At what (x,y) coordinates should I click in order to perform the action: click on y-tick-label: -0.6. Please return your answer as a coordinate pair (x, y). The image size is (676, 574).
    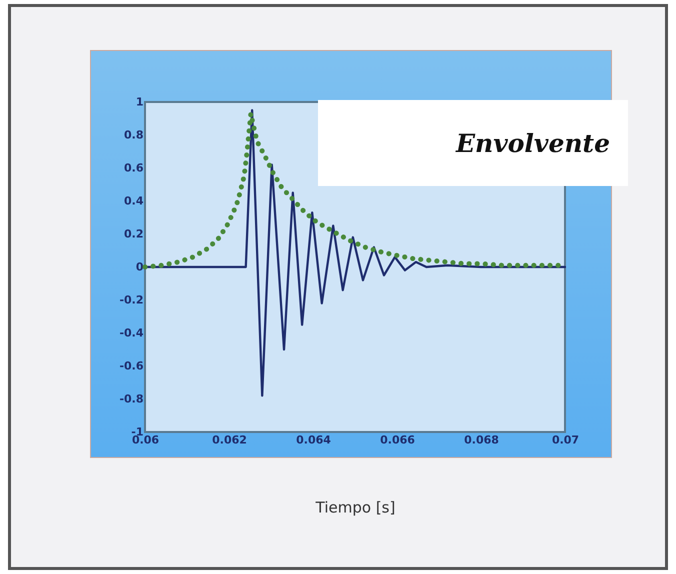
    Looking at the image, I should click on (131, 366).